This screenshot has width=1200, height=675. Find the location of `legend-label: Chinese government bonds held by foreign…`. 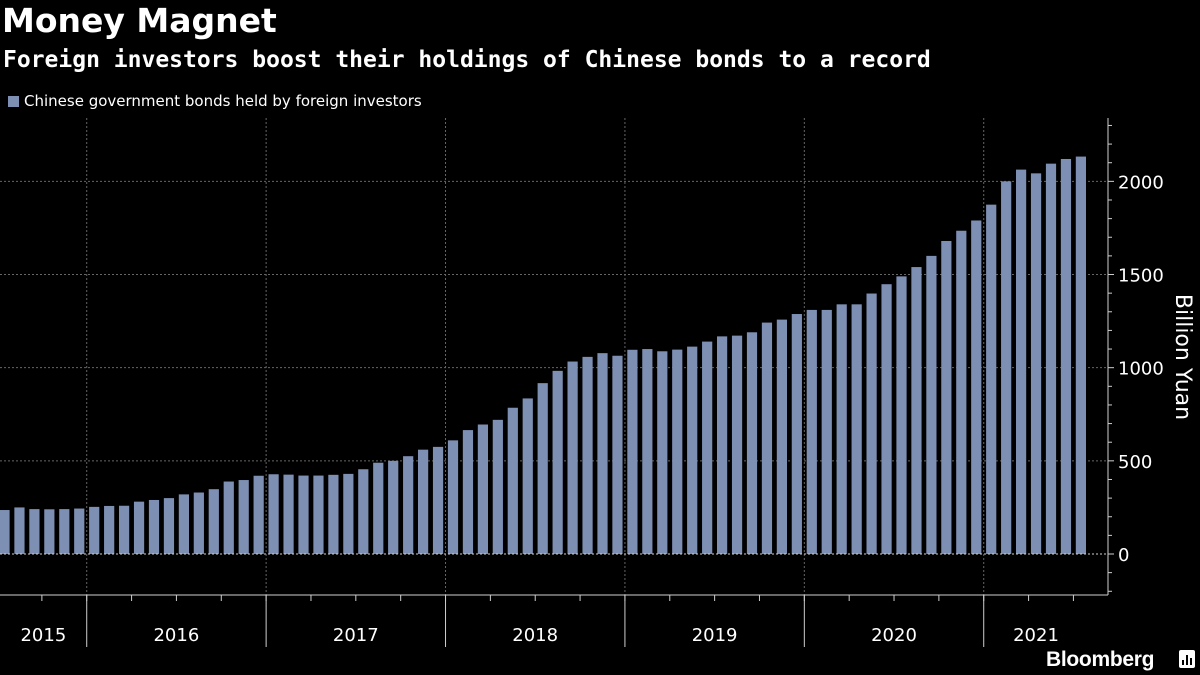

legend-label: Chinese government bonds held by foreign… is located at coordinates (223, 101).